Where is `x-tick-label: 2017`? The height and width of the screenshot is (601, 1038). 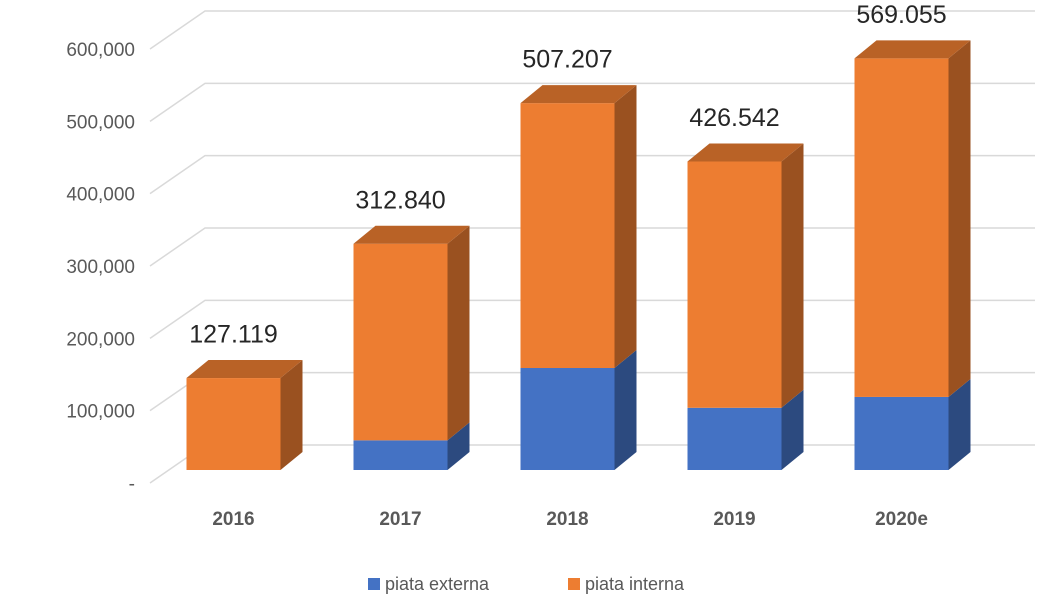 x-tick-label: 2017 is located at coordinates (400, 519).